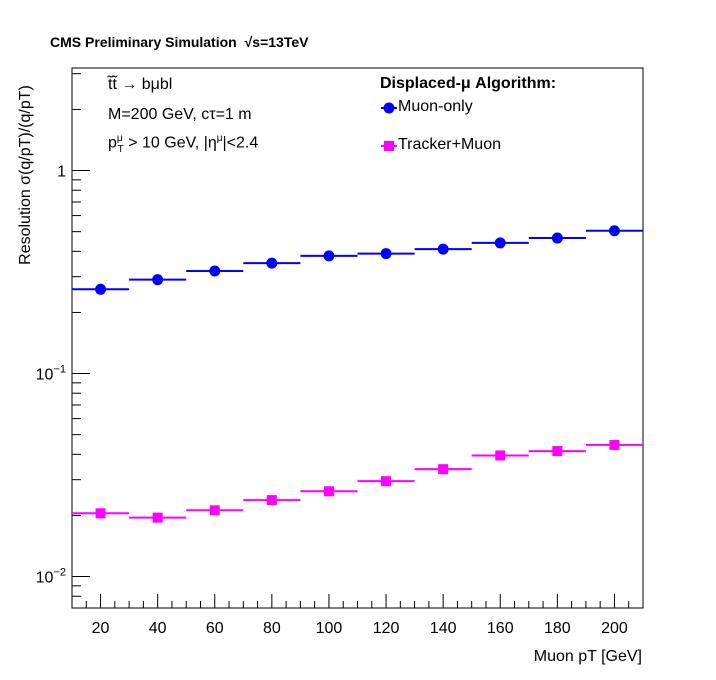  Describe the element at coordinates (449, 144) in the screenshot. I see `legend-label-tracker-muon: Tracker+Muon` at that location.